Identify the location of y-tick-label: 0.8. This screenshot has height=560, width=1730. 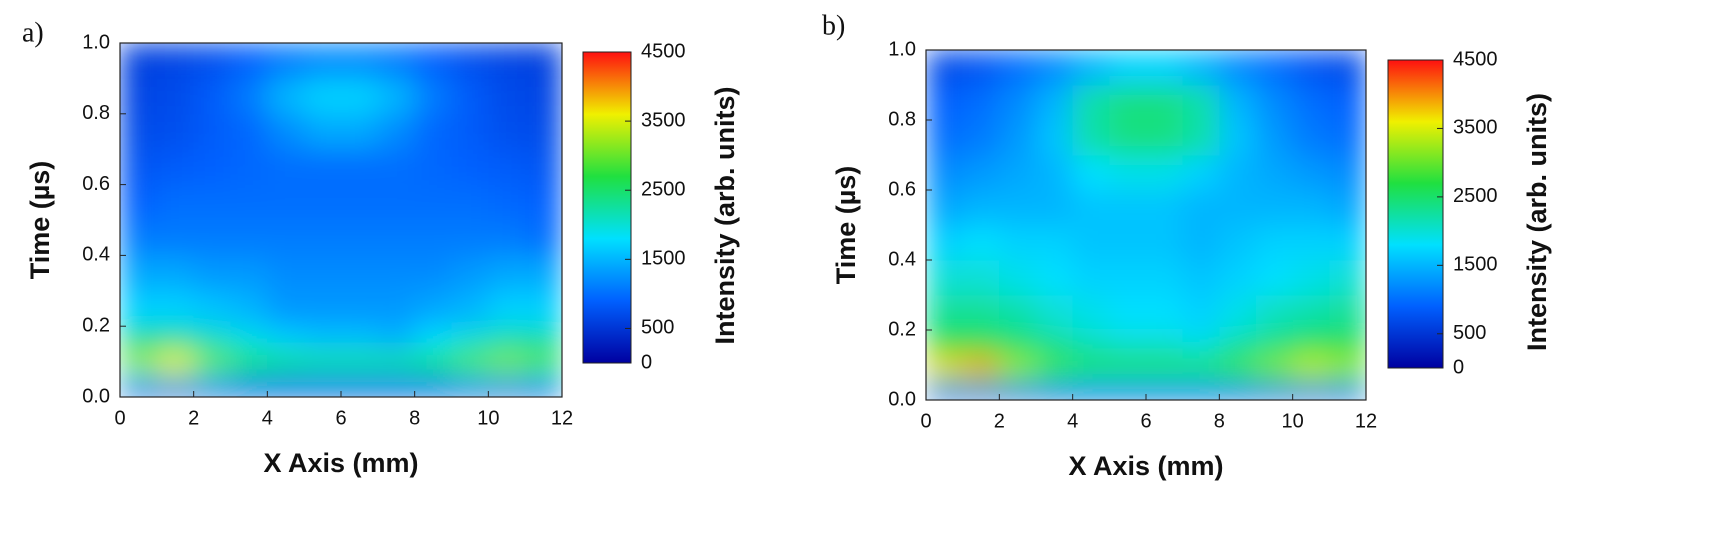
(902, 119).